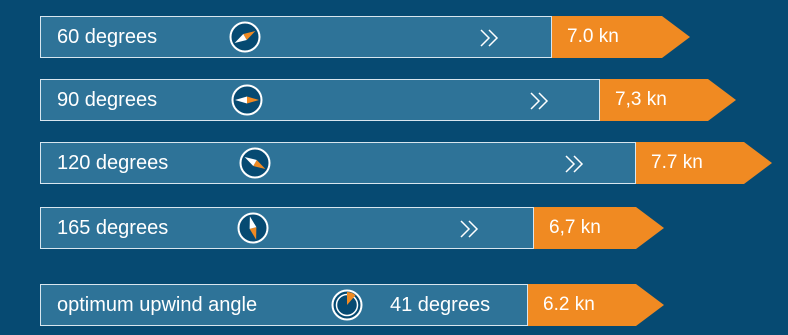  I want to click on angle-label: 60 degrees, so click(107, 37).